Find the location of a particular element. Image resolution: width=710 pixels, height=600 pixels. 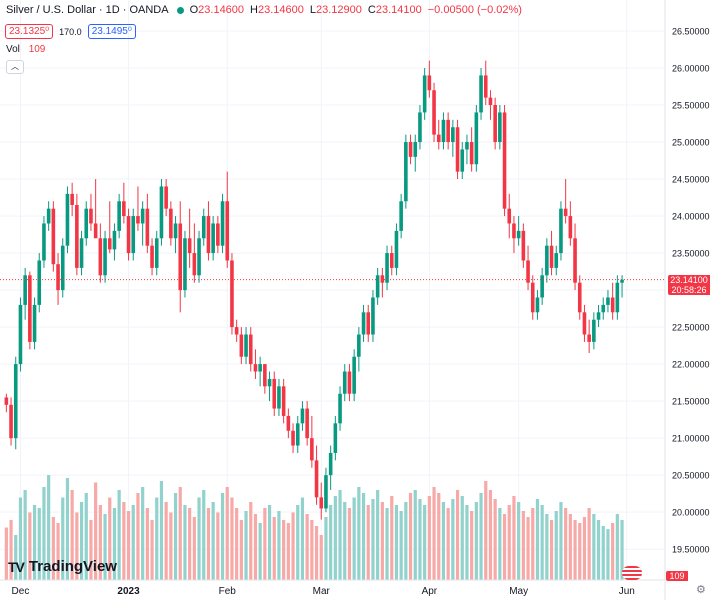

collapse-legend-button: ︿ is located at coordinates (15, 67).